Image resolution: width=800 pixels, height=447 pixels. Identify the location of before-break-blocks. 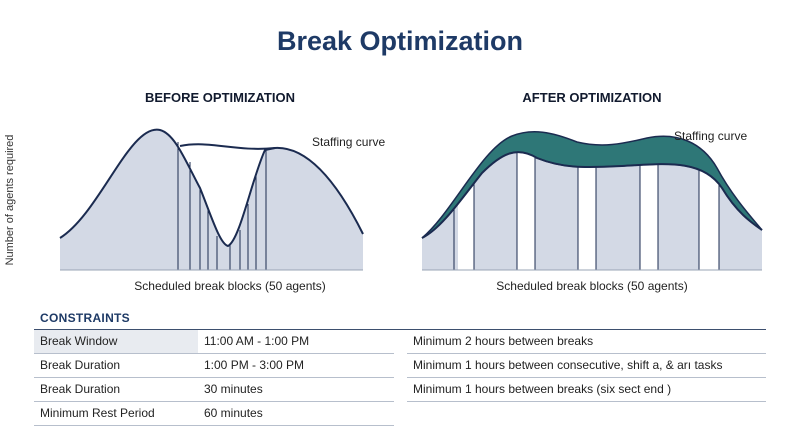
(222, 206).